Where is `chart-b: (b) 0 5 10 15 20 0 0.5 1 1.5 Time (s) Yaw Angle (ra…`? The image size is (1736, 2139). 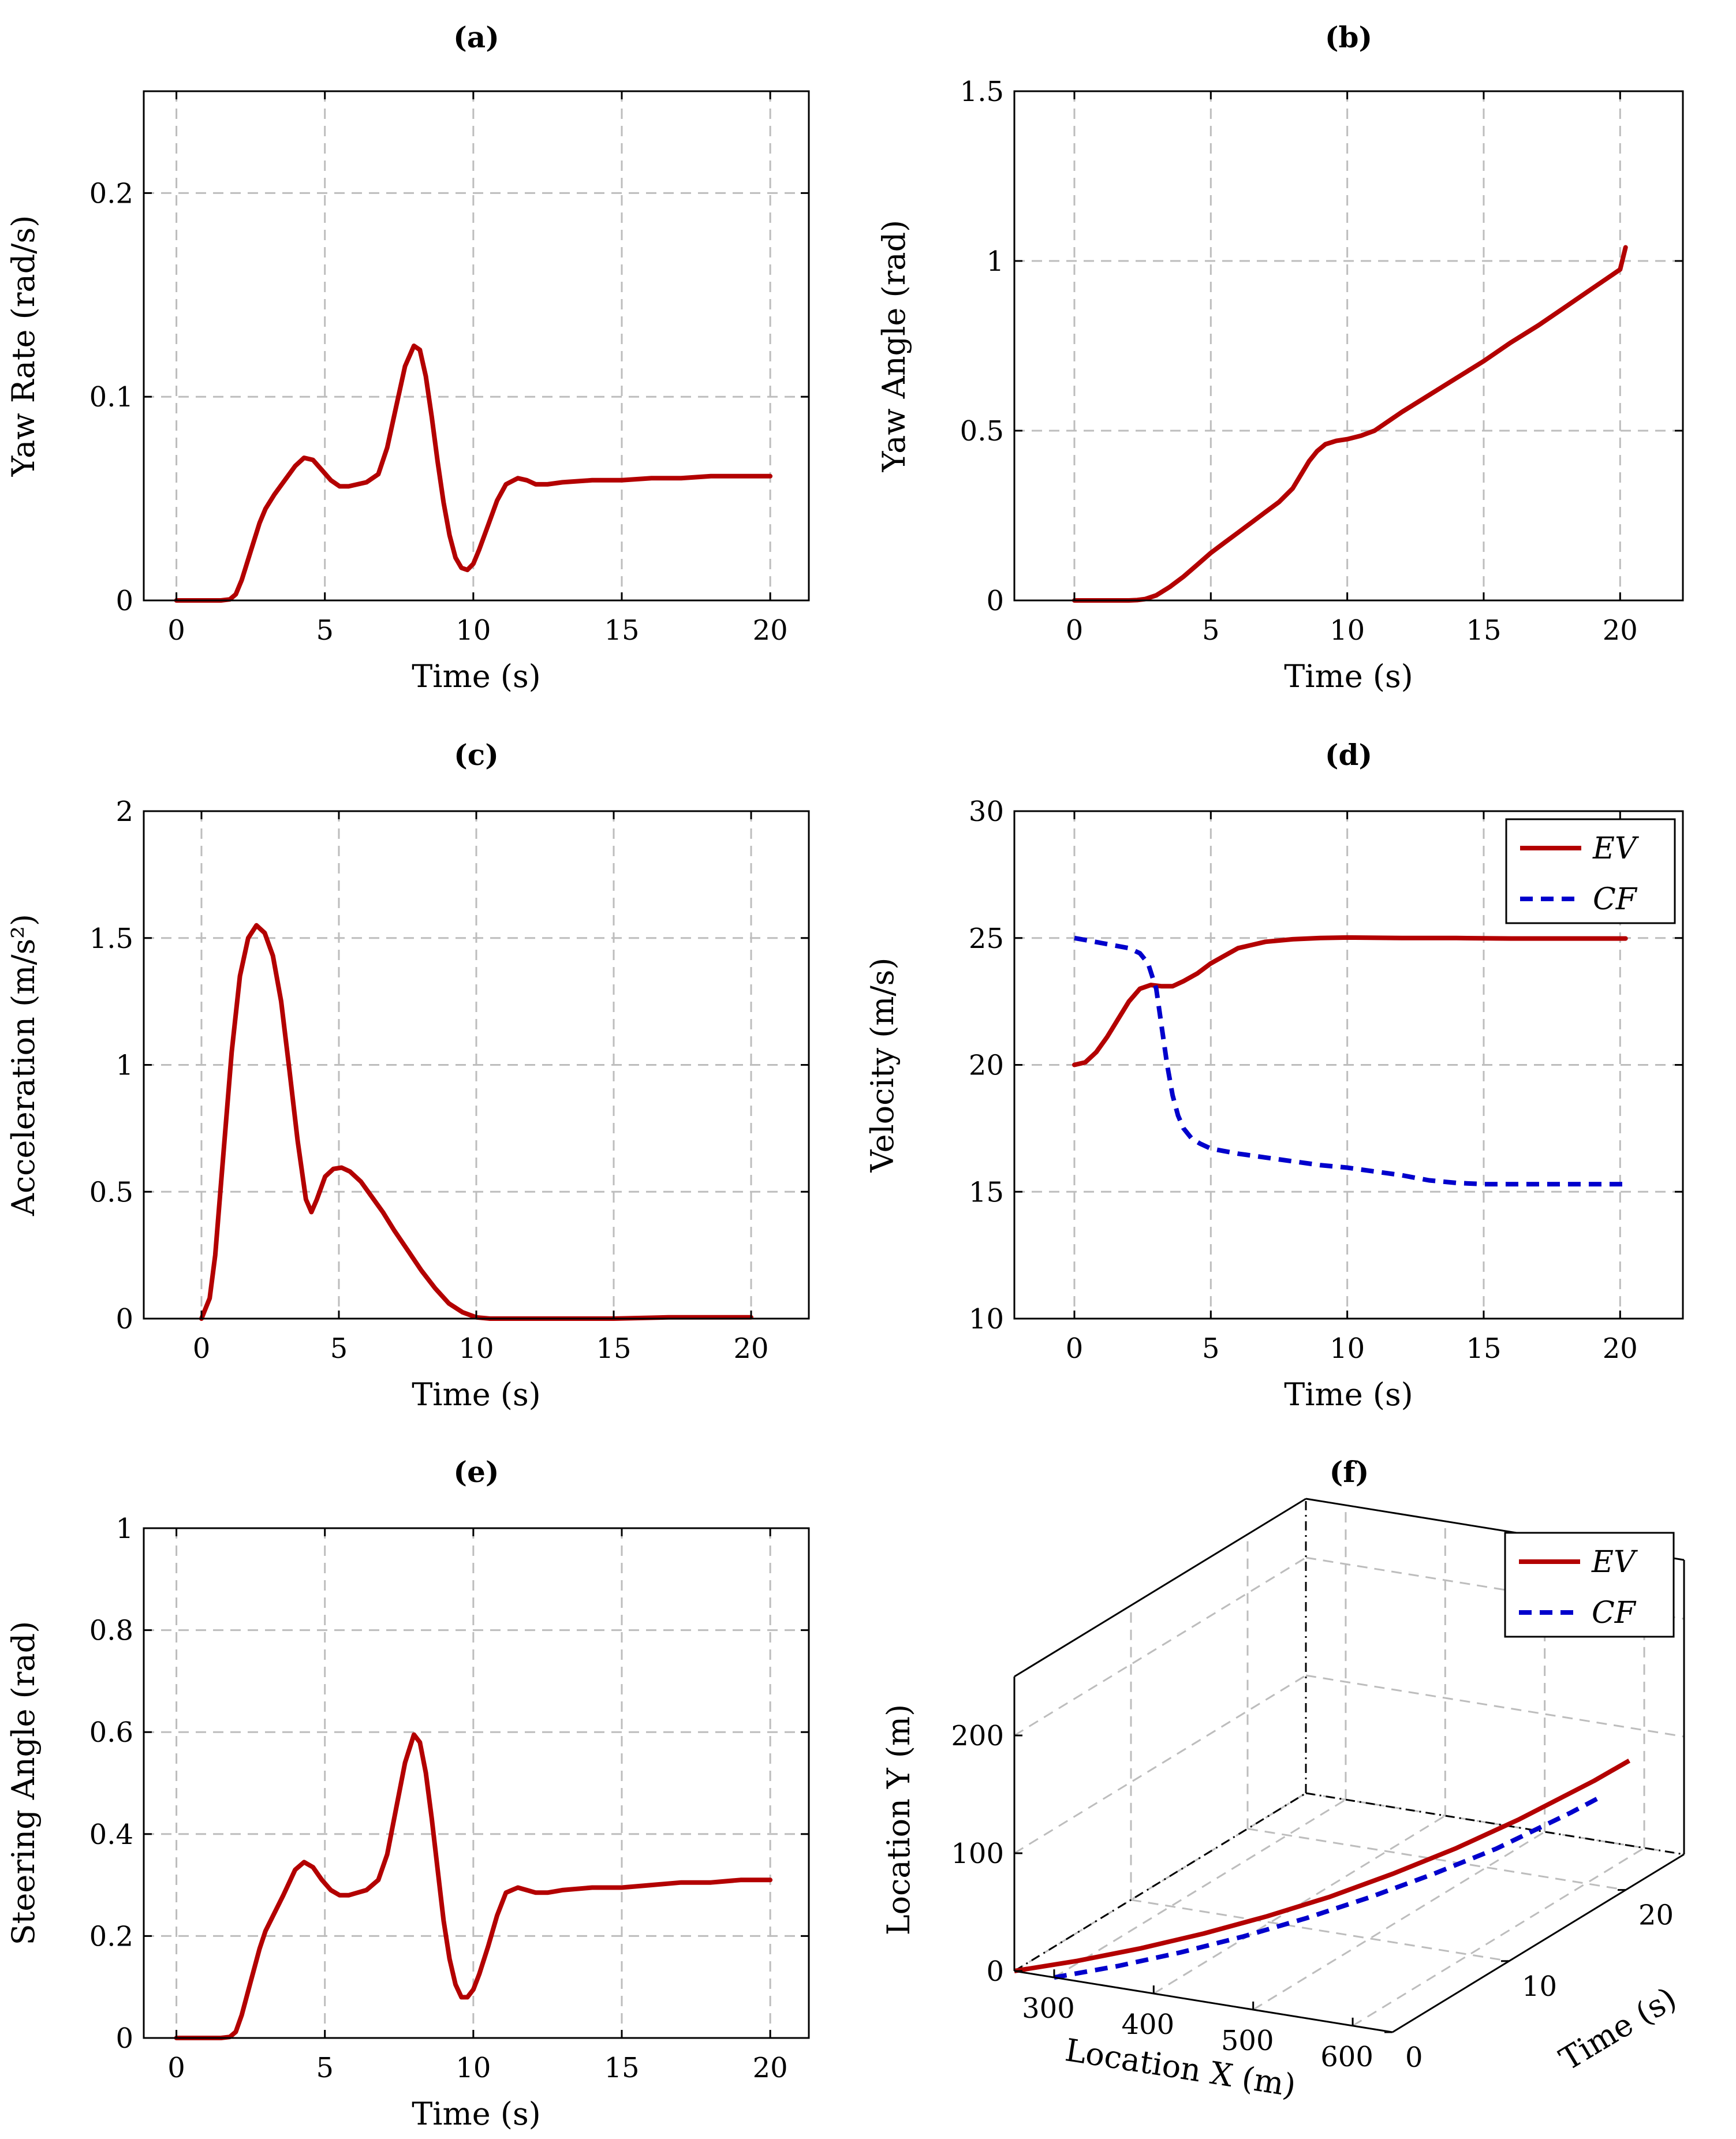
chart-b: (b) 0 5 10 15 20 0 0.5 1 1.5 Time (s) Yaw Angle (ra… is located at coordinates (1280, 357).